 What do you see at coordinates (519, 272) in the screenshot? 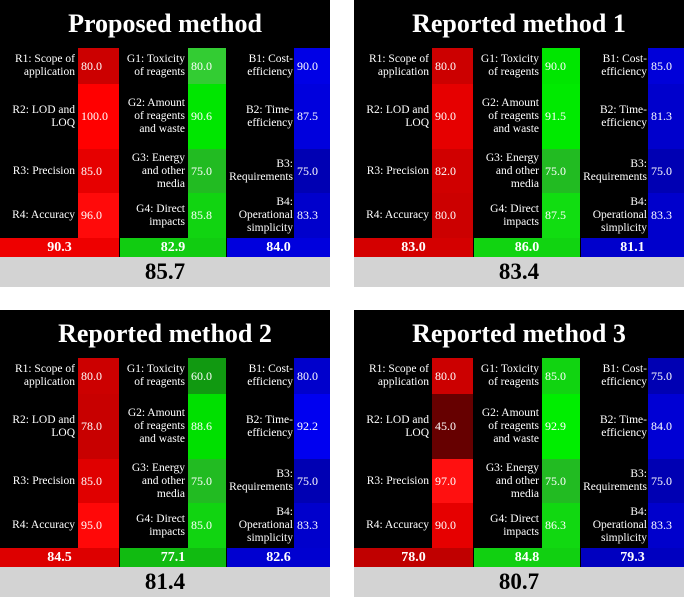
I see `overall-whiteness-score: 83.4` at bounding box center [519, 272].